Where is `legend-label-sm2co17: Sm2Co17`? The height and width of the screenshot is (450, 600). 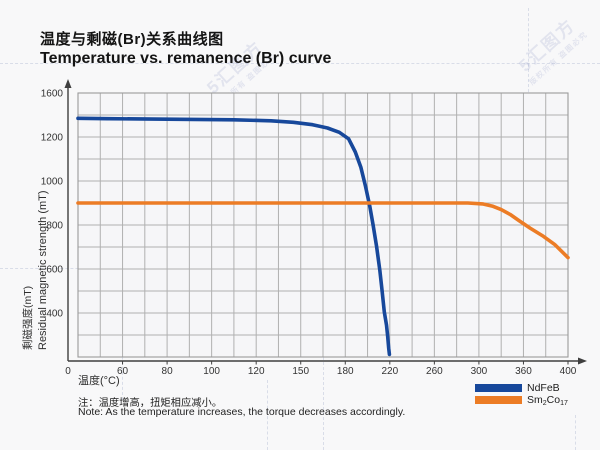 legend-label-sm2co17: Sm2Co17 is located at coordinates (547, 400).